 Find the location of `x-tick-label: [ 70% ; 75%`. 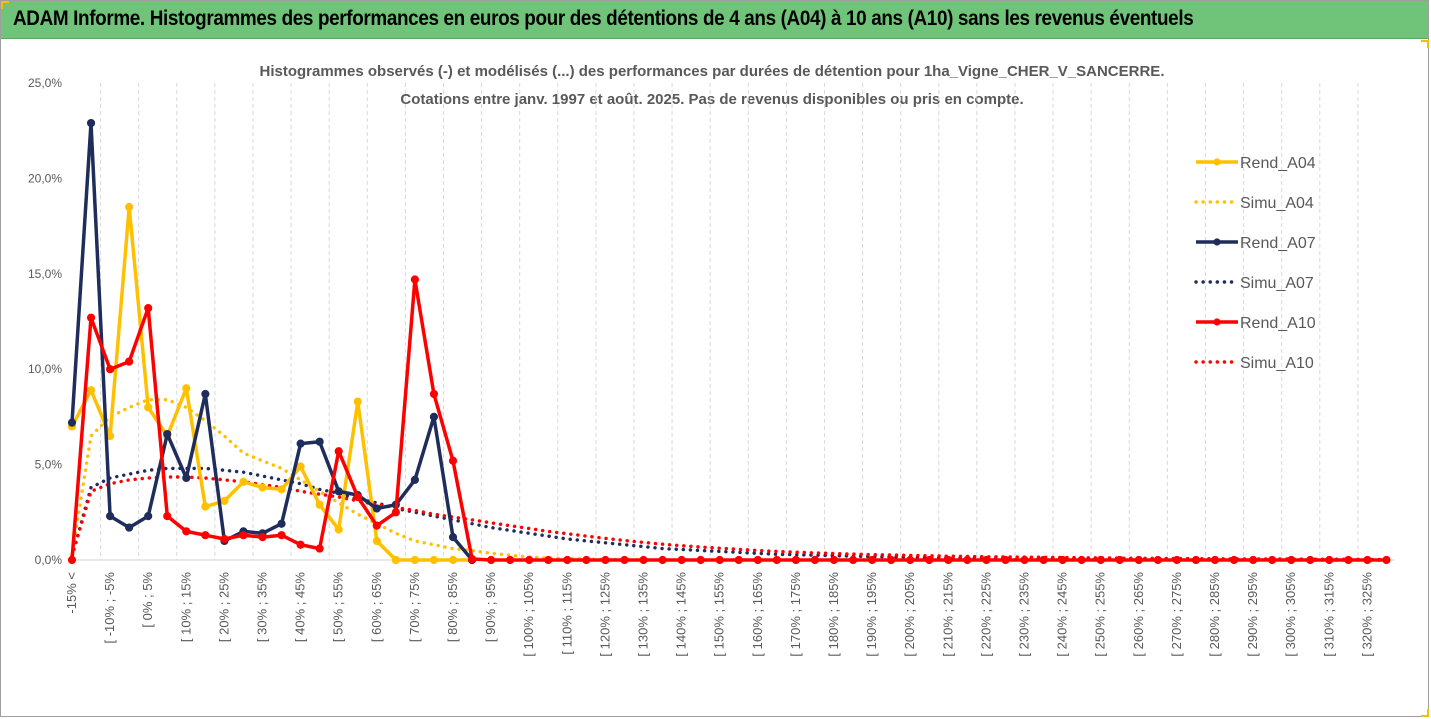

x-tick-label: [ 70% ; 75% is located at coordinates (414, 607).